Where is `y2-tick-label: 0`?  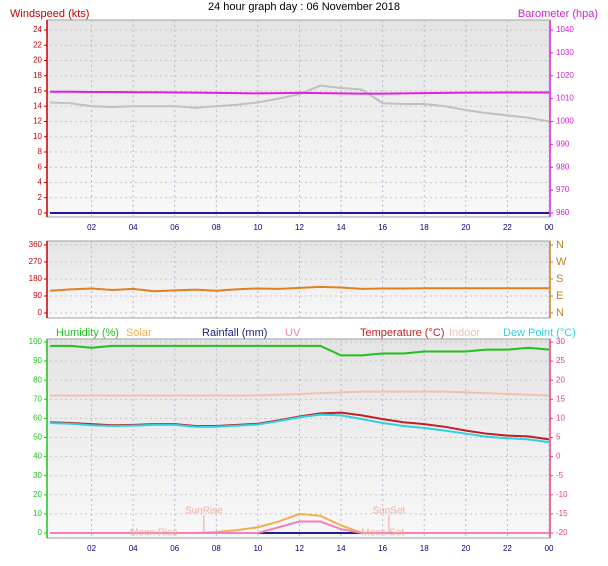 y2-tick-label: 0 is located at coordinates (558, 456).